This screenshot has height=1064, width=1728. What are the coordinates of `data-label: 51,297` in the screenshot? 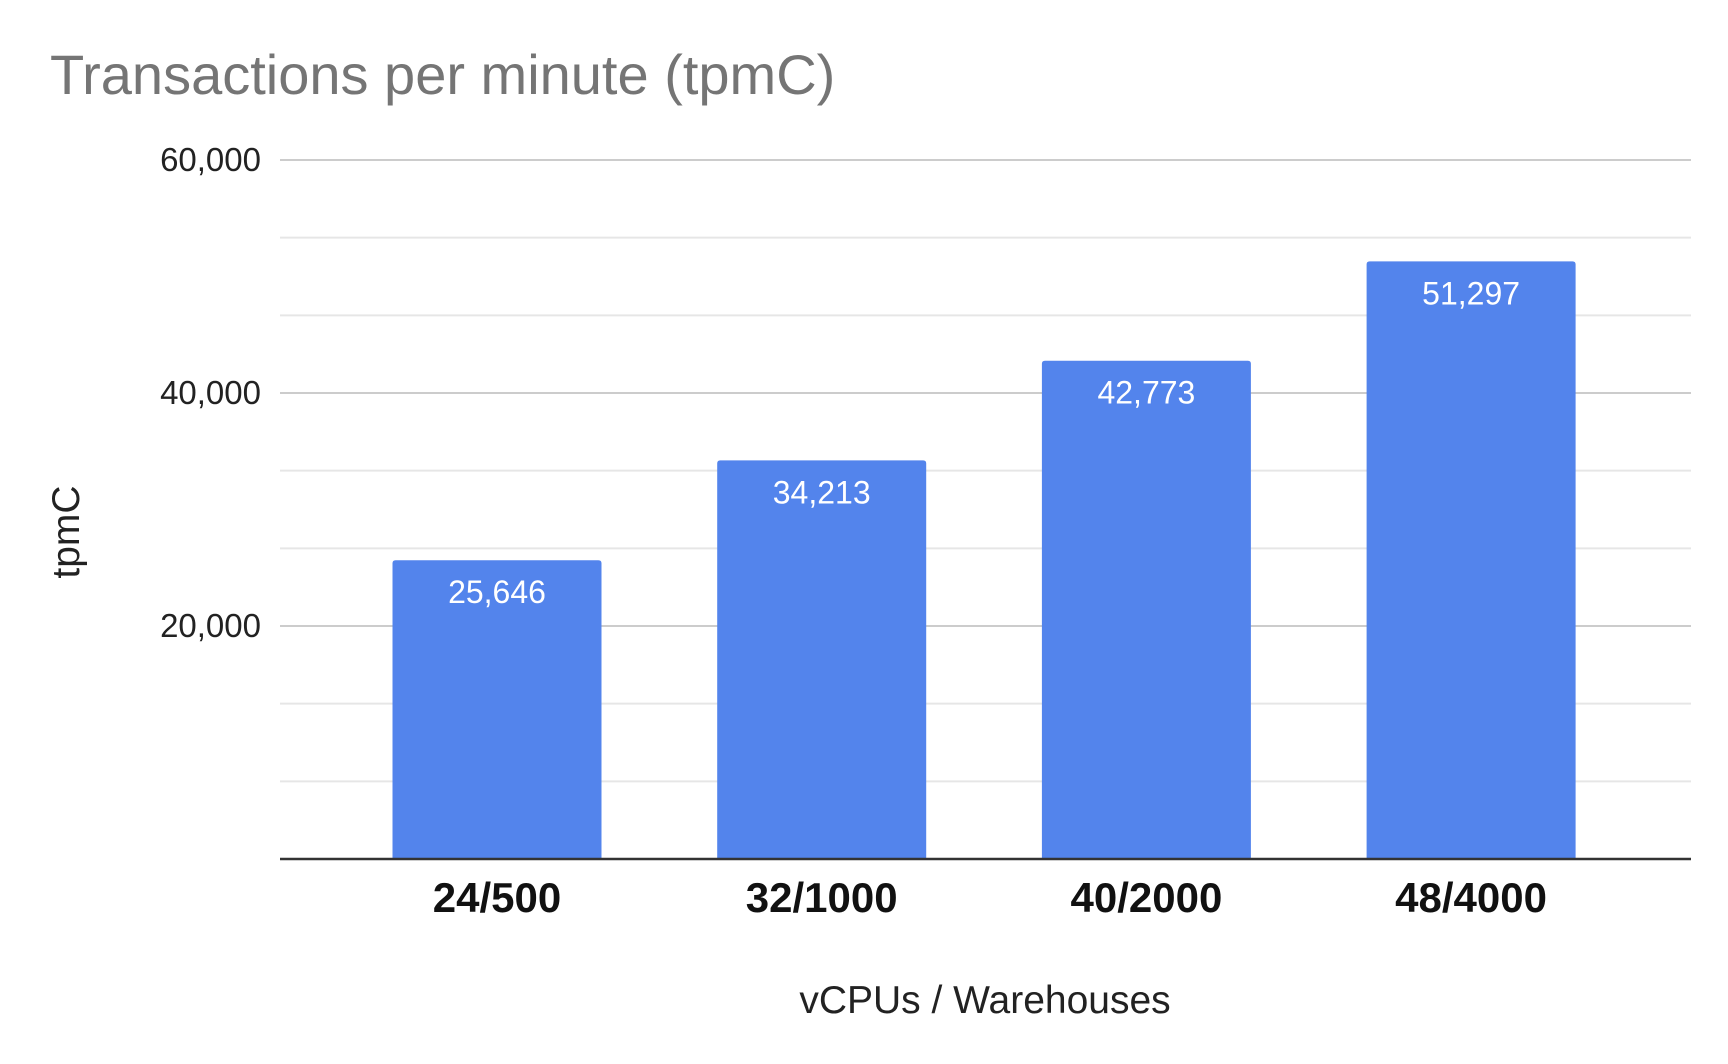 It's located at (1471, 293).